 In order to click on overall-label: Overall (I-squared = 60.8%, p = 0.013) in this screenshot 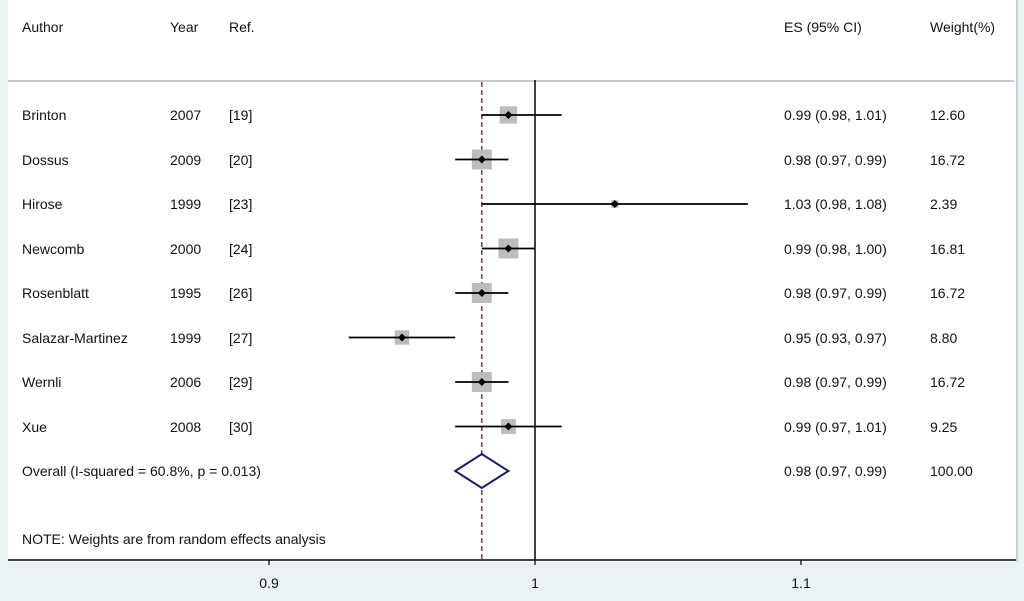, I will do `click(141, 471)`.